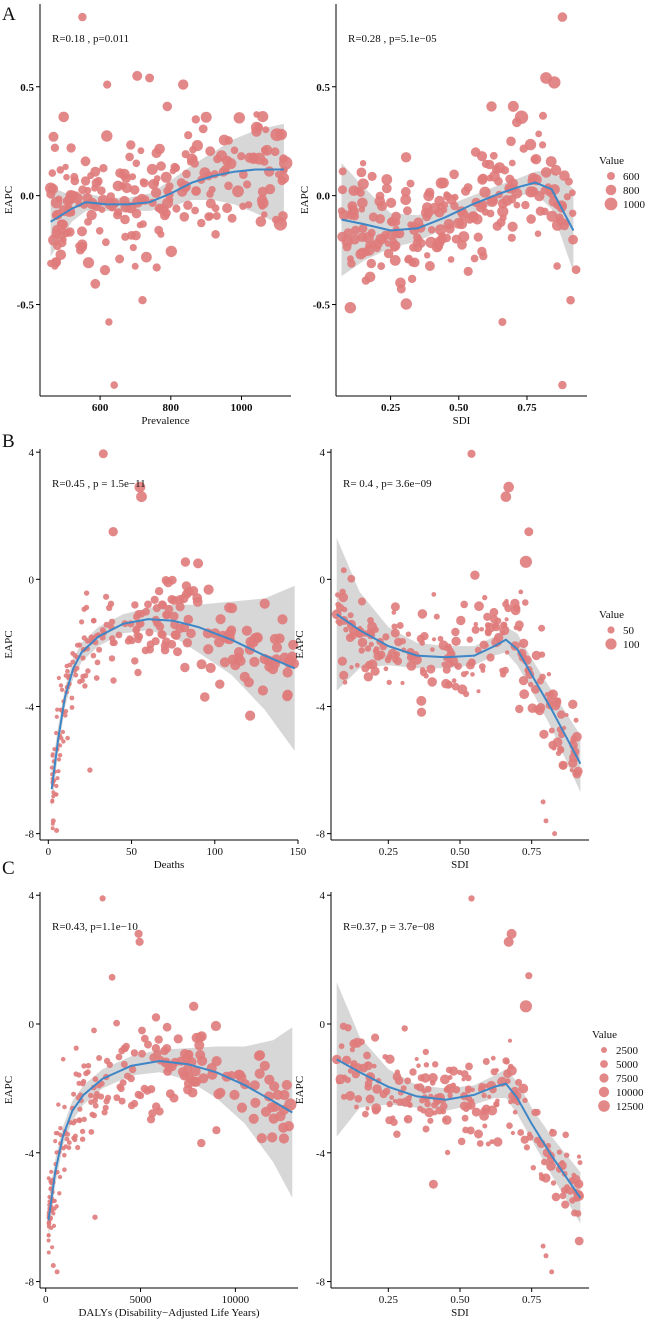  What do you see at coordinates (392, 39) in the screenshot?
I see `correlation-annotation: R=0.28 , p=5.1e−05` at bounding box center [392, 39].